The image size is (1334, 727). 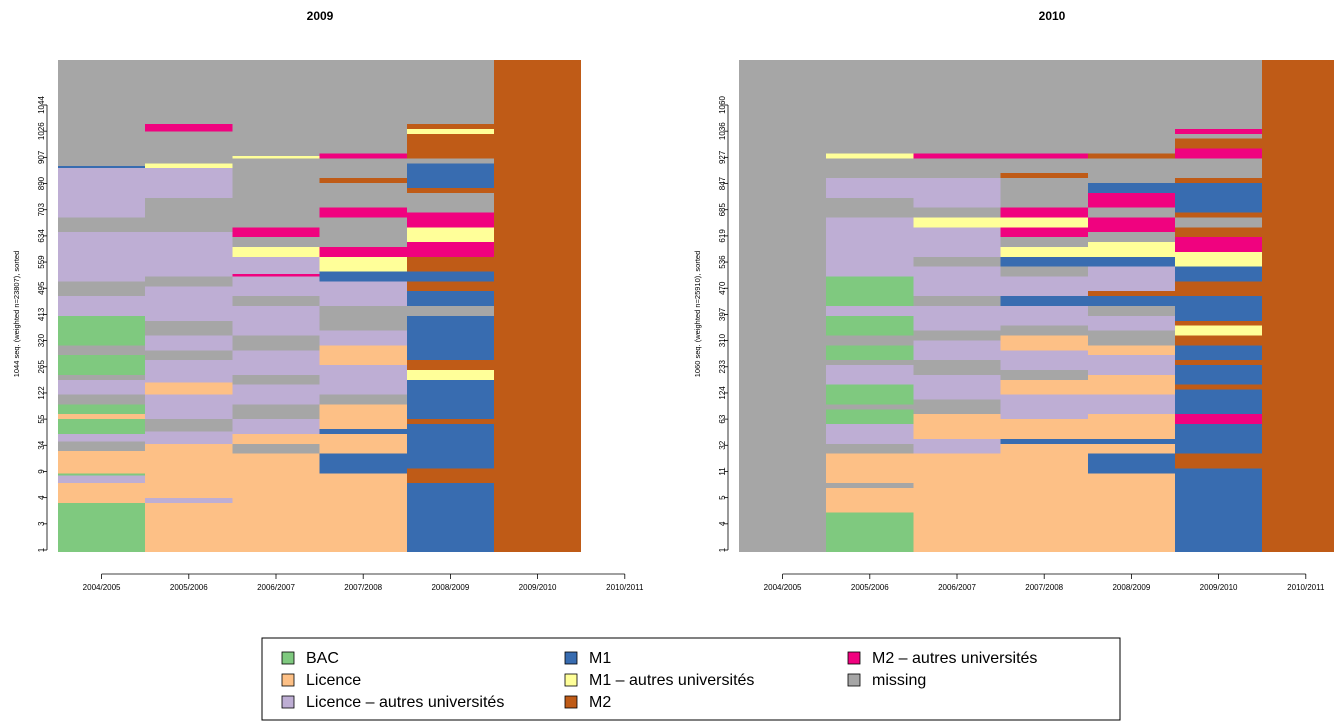 What do you see at coordinates (16, 314) in the screenshot?
I see `y-axis-label-0: 1044 seq. (weighted n=23807), sorted` at bounding box center [16, 314].